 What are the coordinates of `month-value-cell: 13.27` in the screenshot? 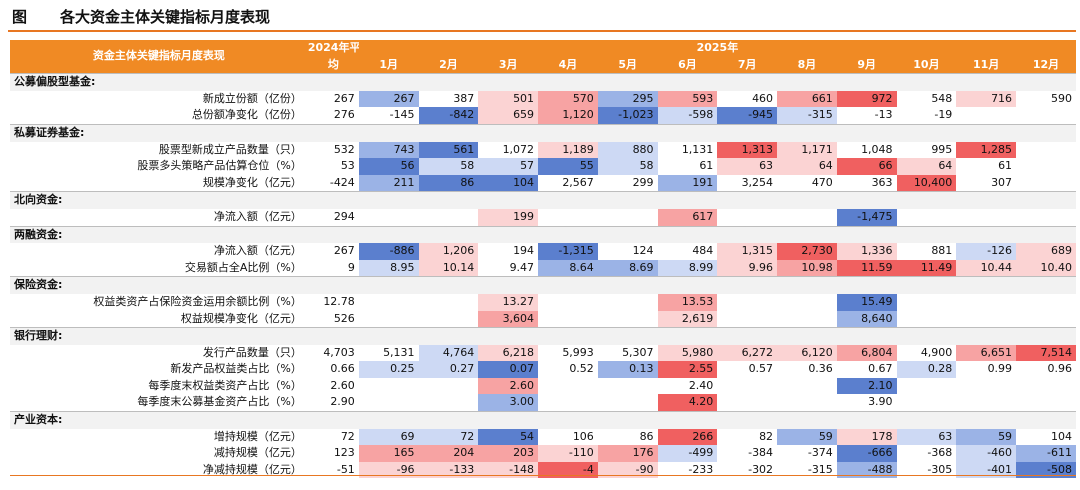 It's located at (508, 302).